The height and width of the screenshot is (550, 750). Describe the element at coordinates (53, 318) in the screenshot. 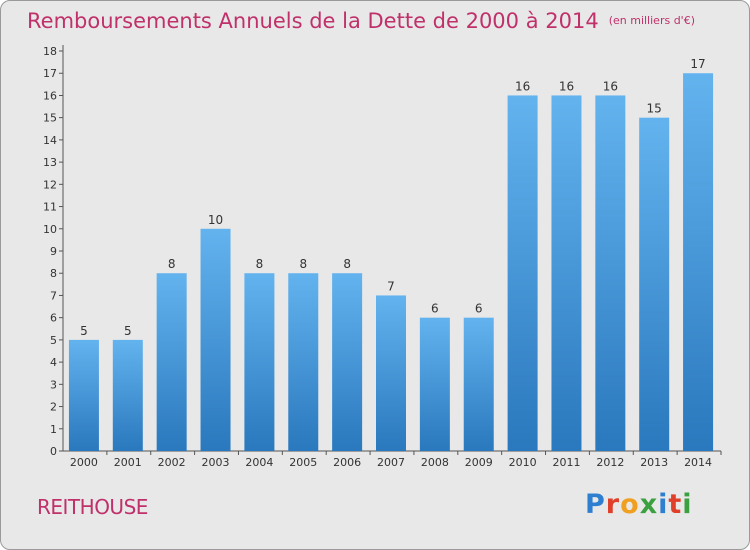

I see `y-tick-label: 6` at that location.